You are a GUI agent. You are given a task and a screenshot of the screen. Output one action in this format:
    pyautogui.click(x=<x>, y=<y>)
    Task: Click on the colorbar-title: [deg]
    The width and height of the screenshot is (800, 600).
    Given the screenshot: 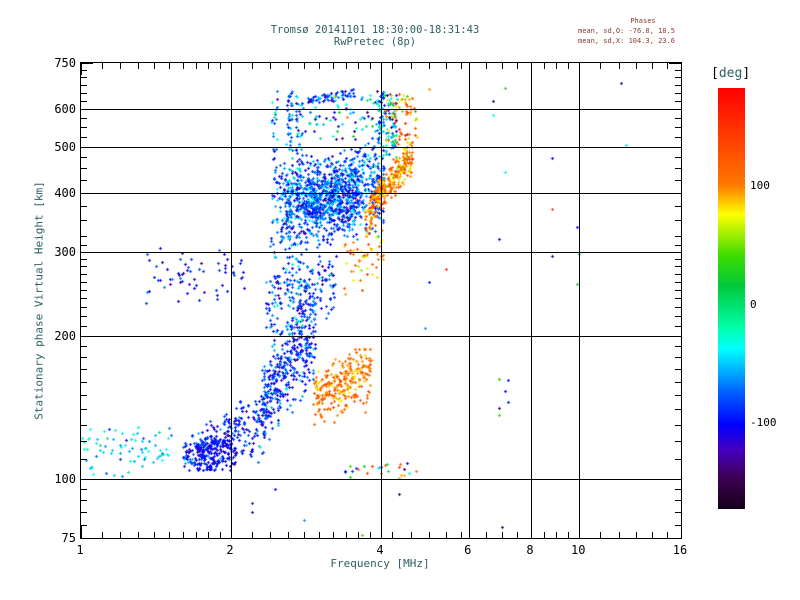 What is the action you would take?
    pyautogui.click(x=741, y=73)
    